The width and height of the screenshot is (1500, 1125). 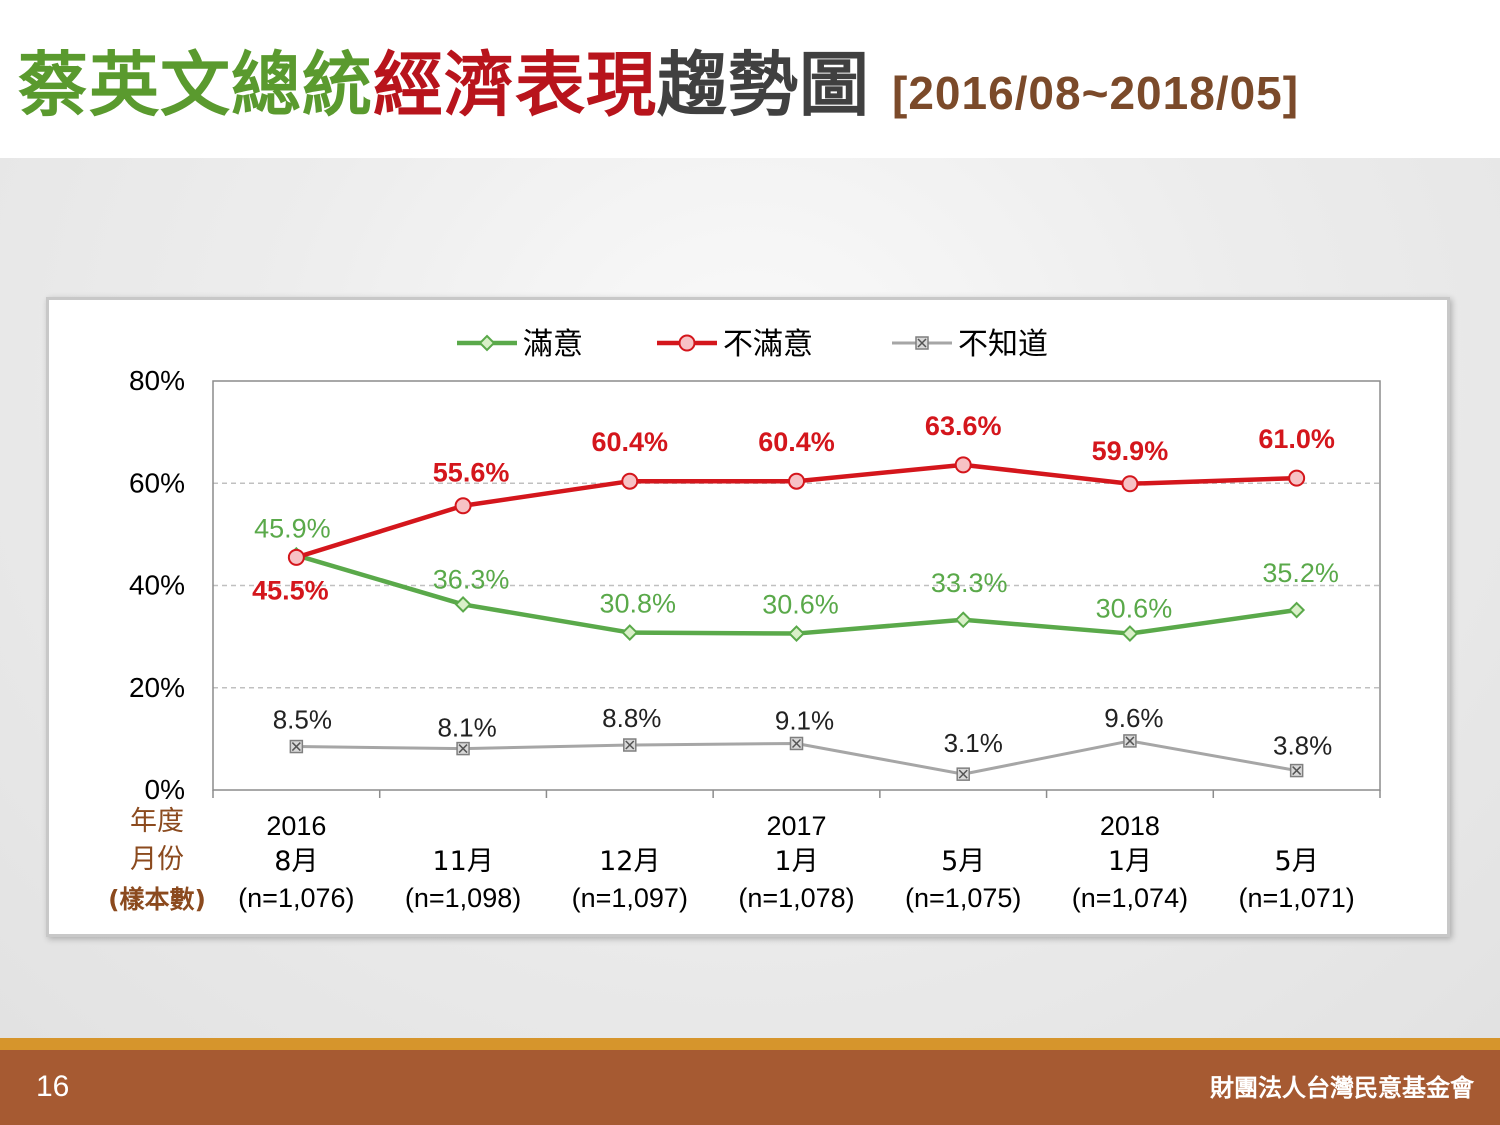 I want to click on data-label-satisfied-2: 30.8%, so click(x=638, y=604).